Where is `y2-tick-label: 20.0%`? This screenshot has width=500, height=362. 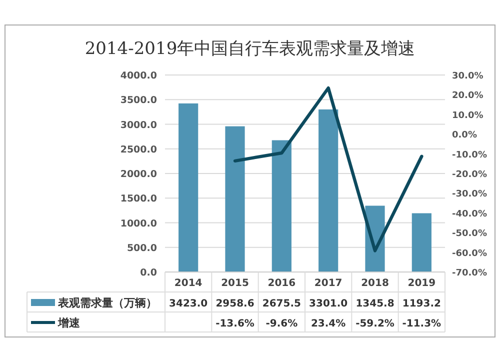
y2-tick-label: 20.0% is located at coordinates (468, 96).